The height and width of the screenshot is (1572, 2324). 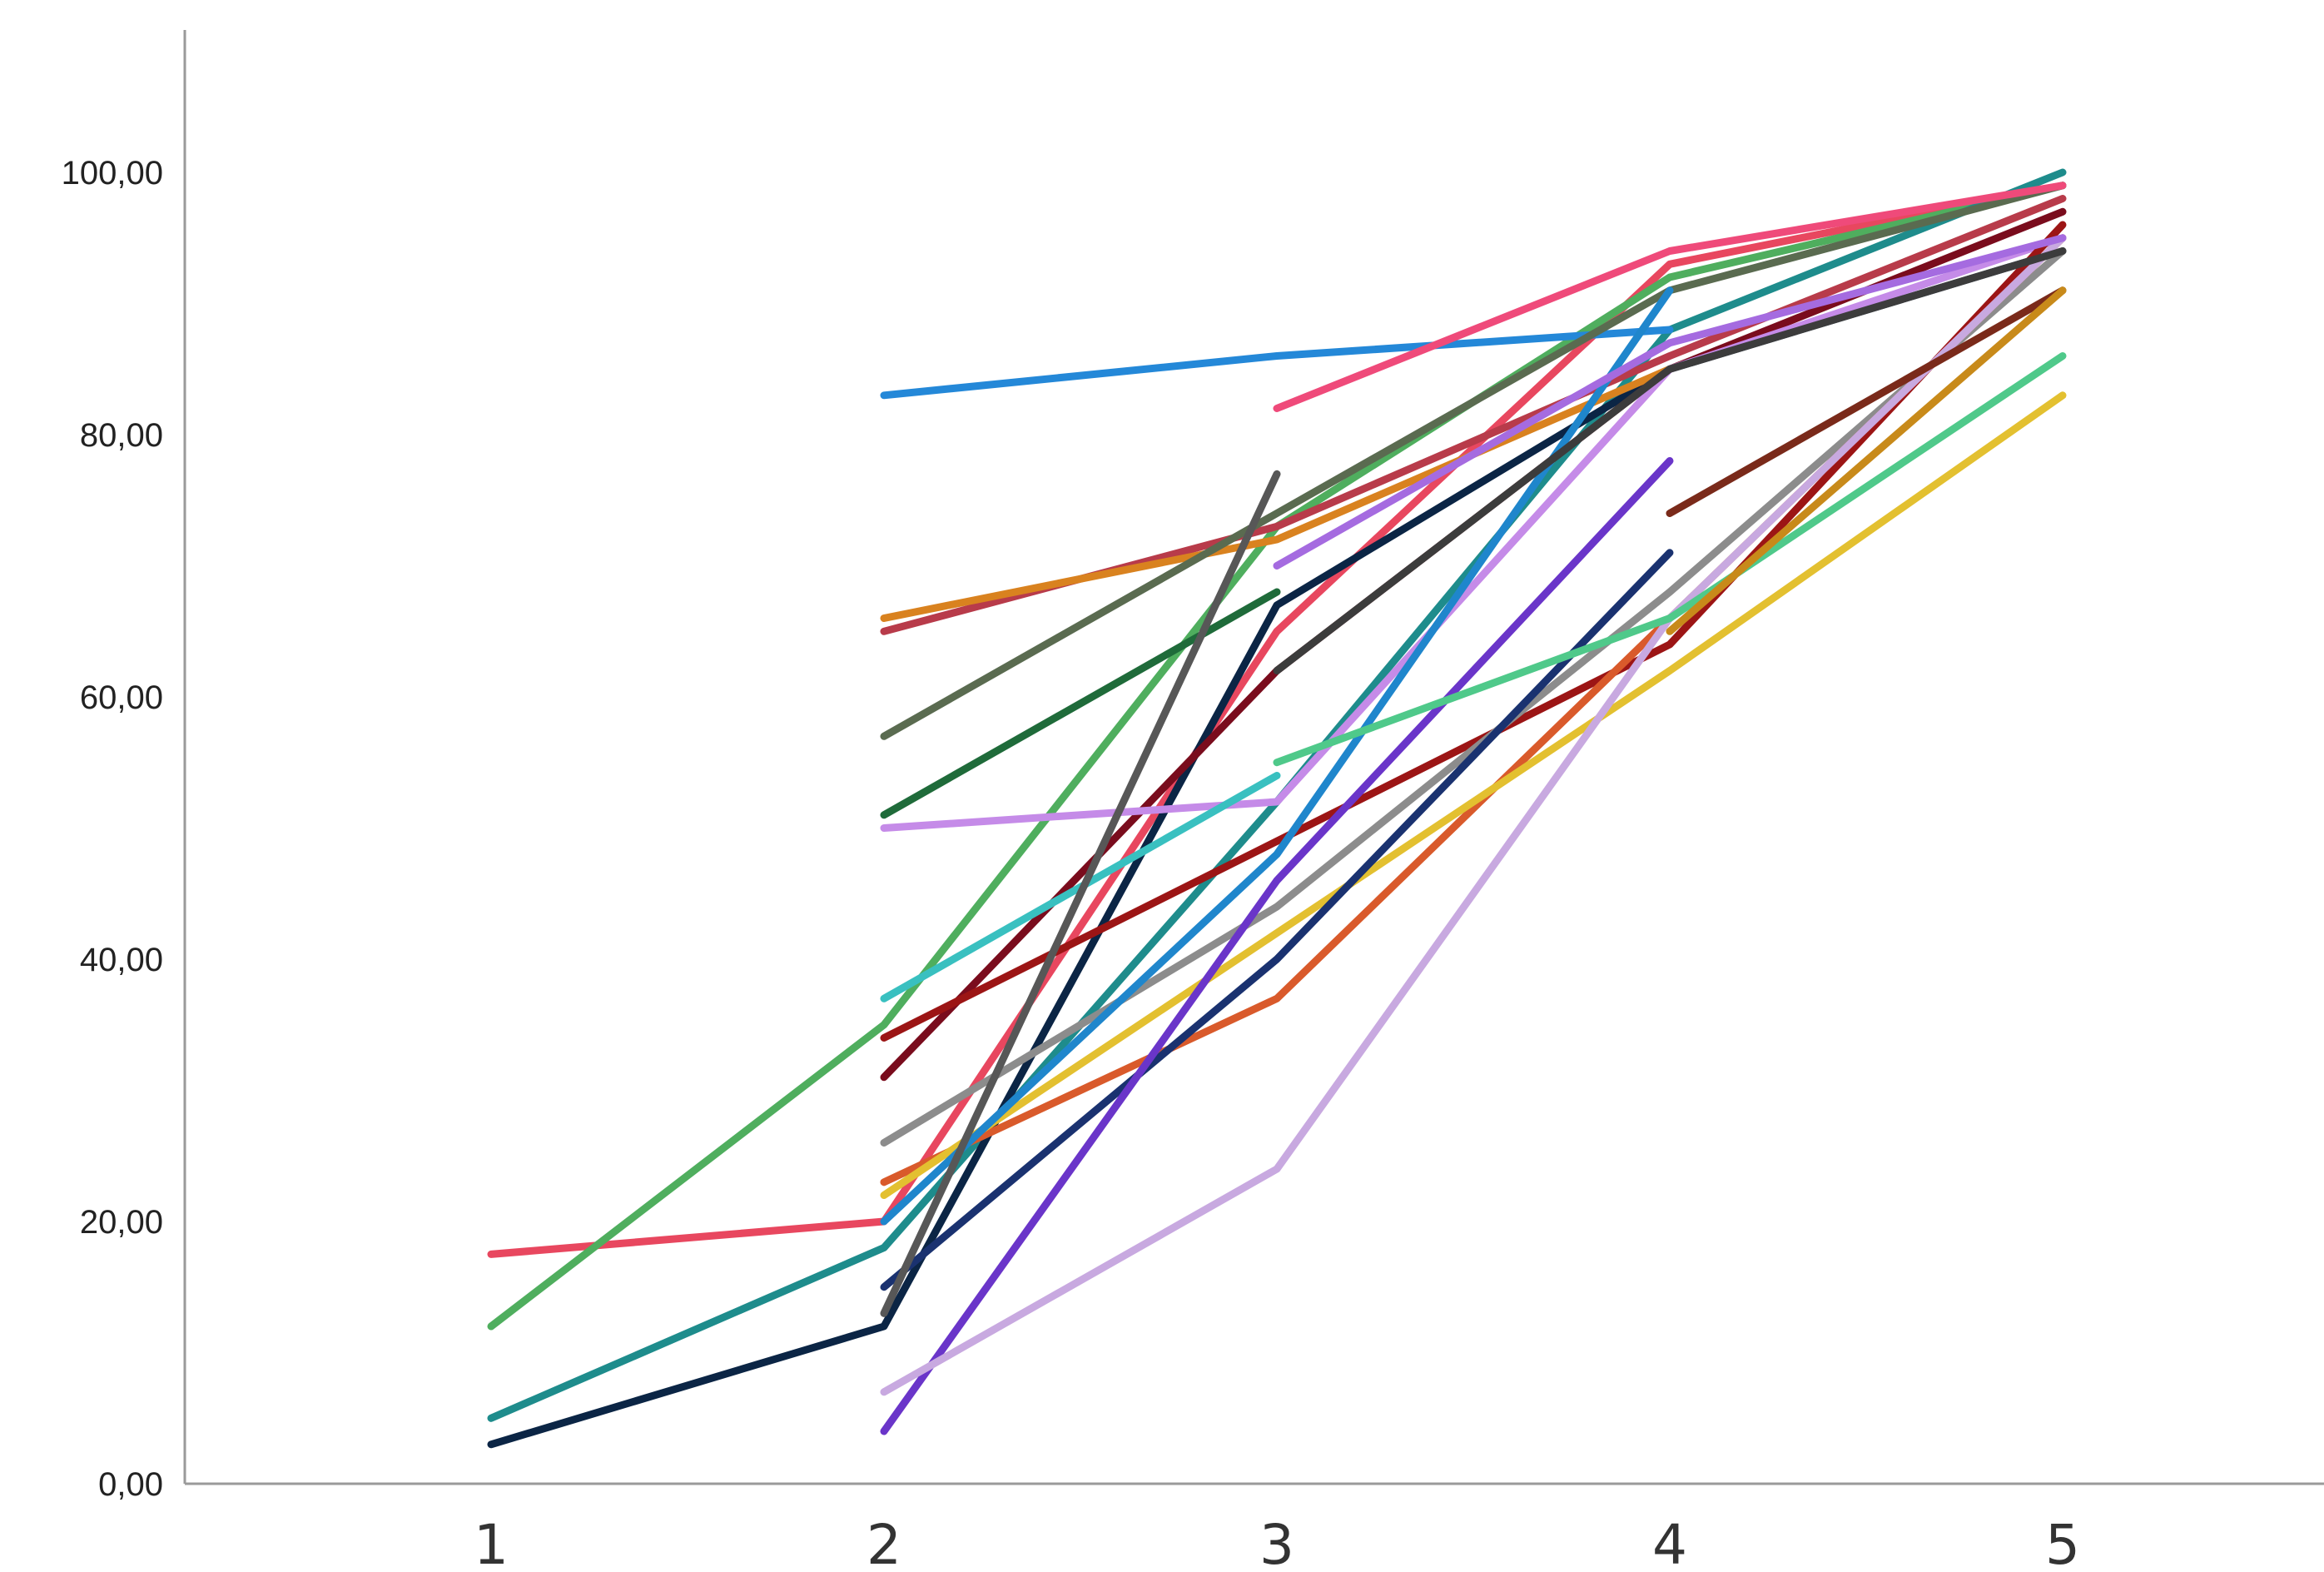 What do you see at coordinates (121, 1222) in the screenshot?
I see `y-tick-label: 20,00` at bounding box center [121, 1222].